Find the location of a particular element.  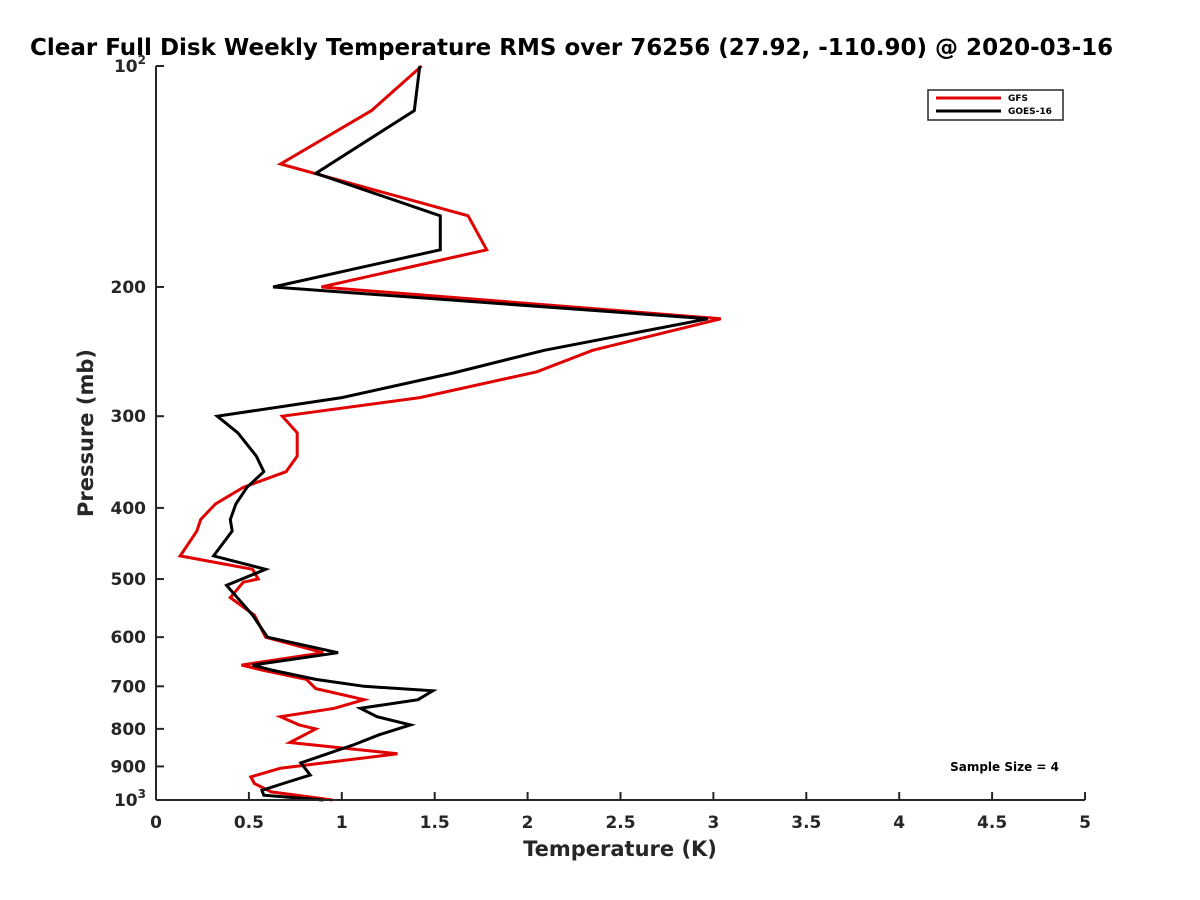

x-tick-label: 2.5 is located at coordinates (620, 823).